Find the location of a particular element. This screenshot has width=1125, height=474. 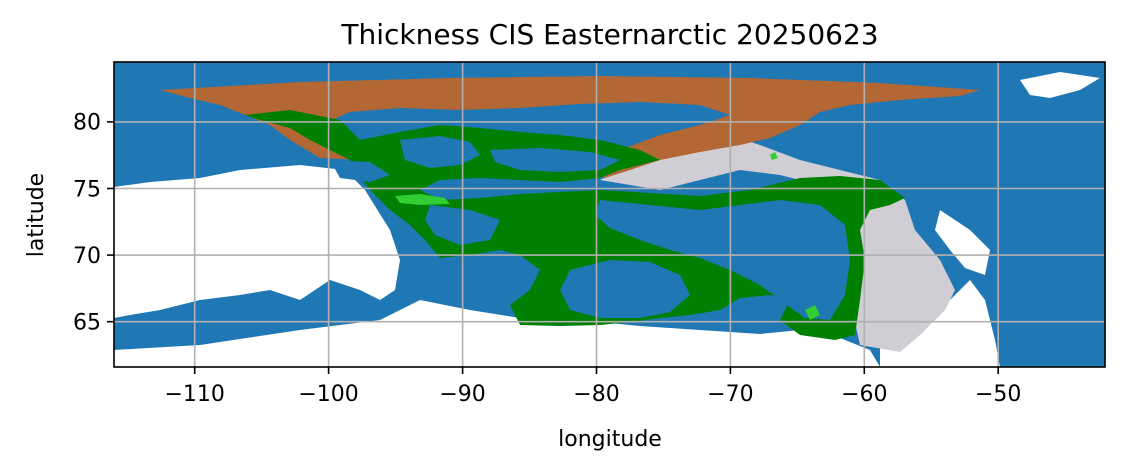

land-island-victoria is located at coordinates (440, 152).